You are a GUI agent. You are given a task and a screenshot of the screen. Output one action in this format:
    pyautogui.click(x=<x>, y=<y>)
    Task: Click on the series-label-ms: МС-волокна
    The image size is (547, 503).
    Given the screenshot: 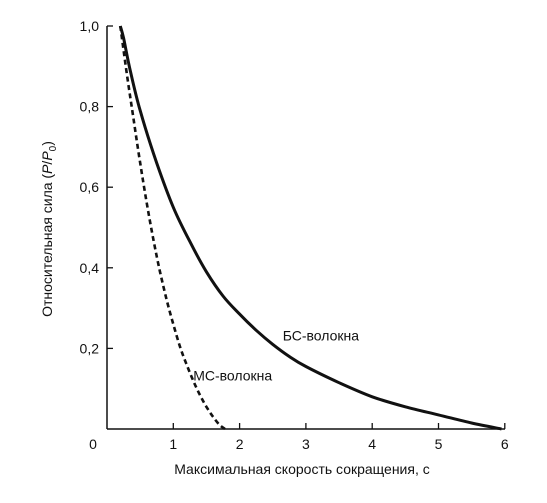 What is the action you would take?
    pyautogui.click(x=232, y=376)
    